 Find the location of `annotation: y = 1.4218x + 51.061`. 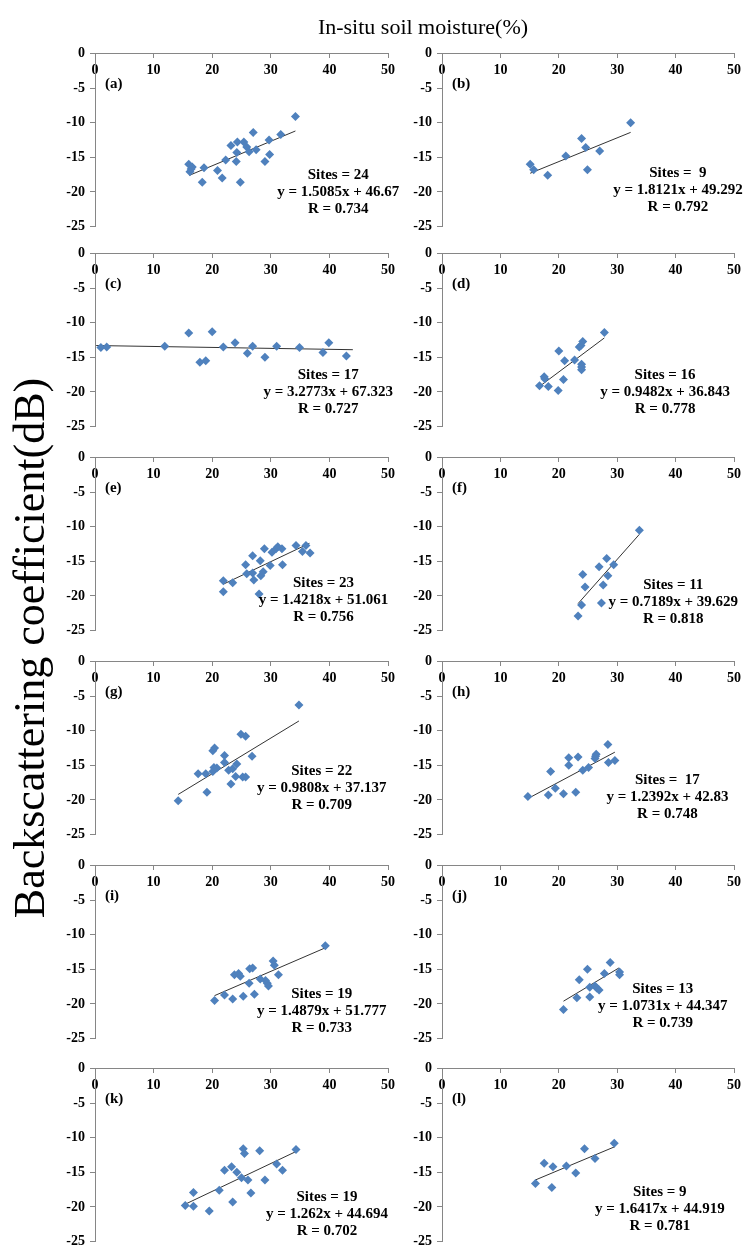

annotation: y = 1.4218x + 51.061 is located at coordinates (323, 598).